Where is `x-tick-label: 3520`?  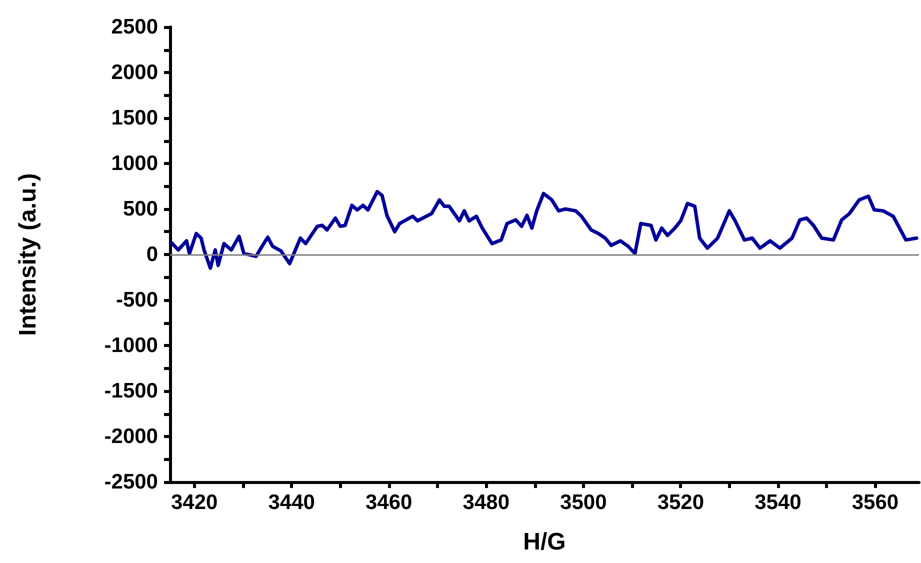
x-tick-label: 3520 is located at coordinates (680, 502).